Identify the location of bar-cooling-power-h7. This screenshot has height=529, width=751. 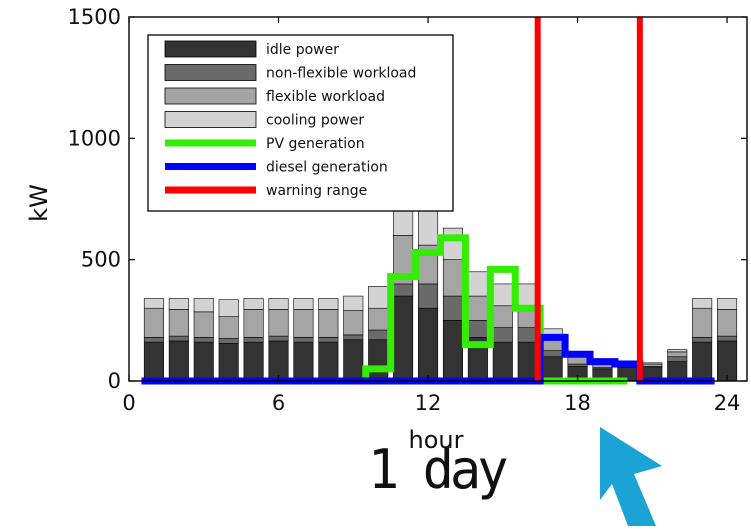
(303, 304).